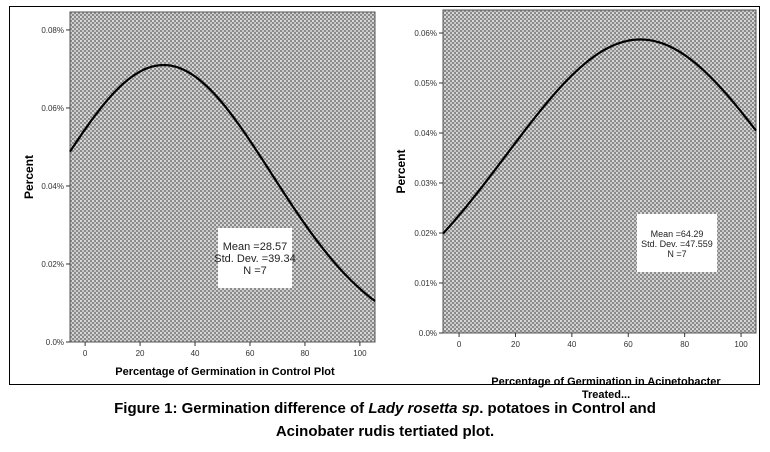 Image resolution: width=770 pixels, height=452 pixels. Describe the element at coordinates (255, 247) in the screenshot. I see `stats-line: Mean =28.57` at that location.